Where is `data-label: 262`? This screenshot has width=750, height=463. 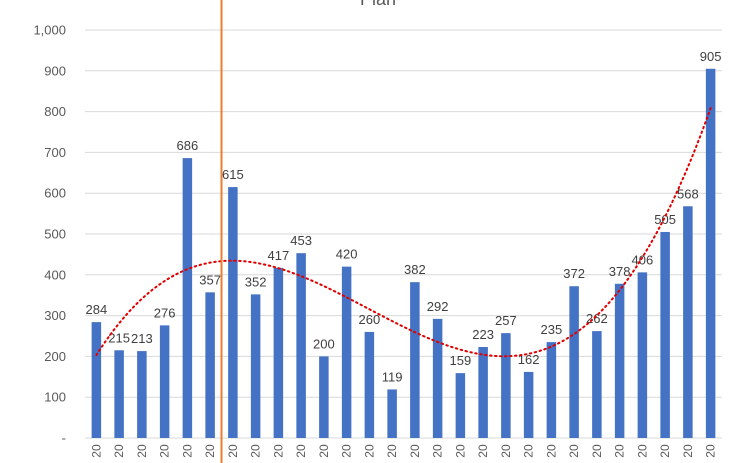
data-label: 262 is located at coordinates (597, 318).